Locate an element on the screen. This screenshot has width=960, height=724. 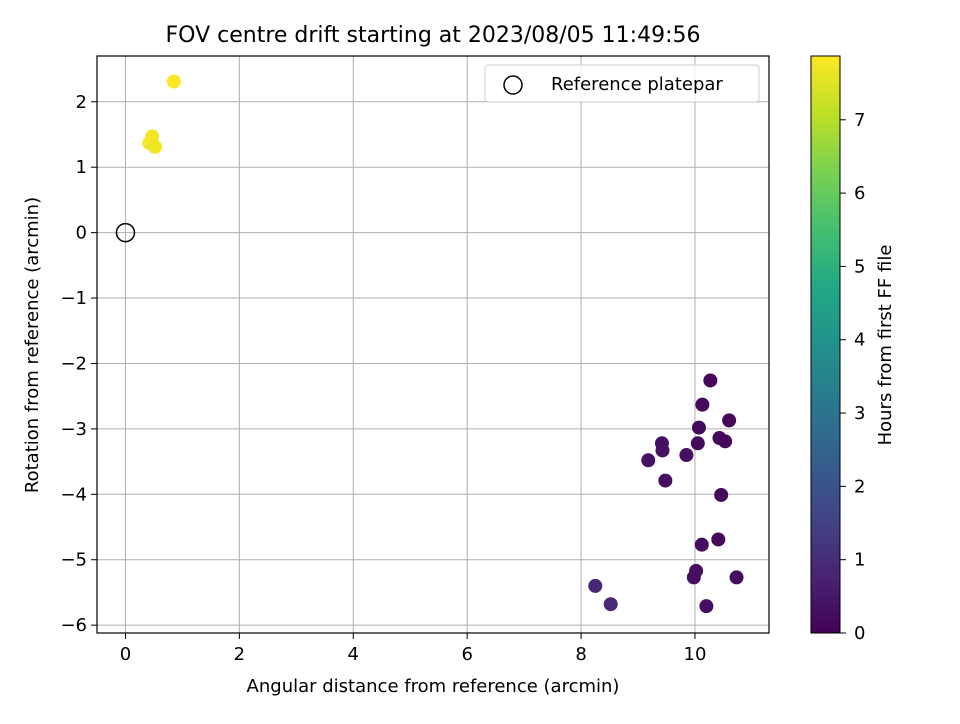
colorbar-tick-label: 6 is located at coordinates (859, 193).